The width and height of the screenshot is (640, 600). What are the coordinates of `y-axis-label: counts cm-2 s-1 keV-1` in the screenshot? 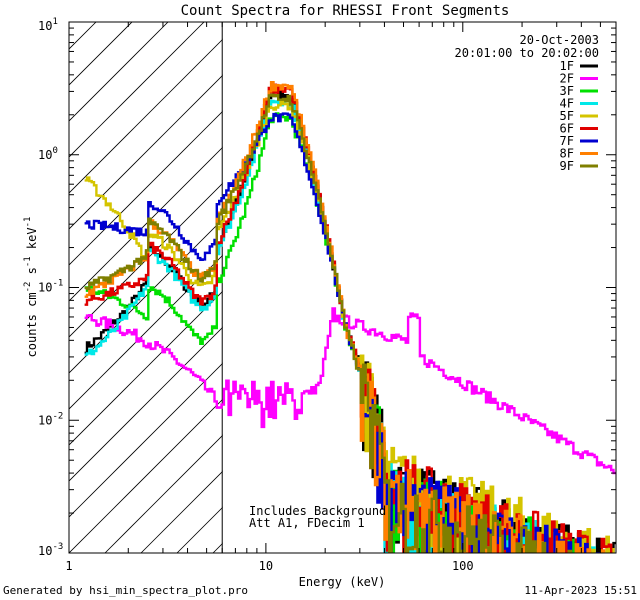 It's located at (31, 287).